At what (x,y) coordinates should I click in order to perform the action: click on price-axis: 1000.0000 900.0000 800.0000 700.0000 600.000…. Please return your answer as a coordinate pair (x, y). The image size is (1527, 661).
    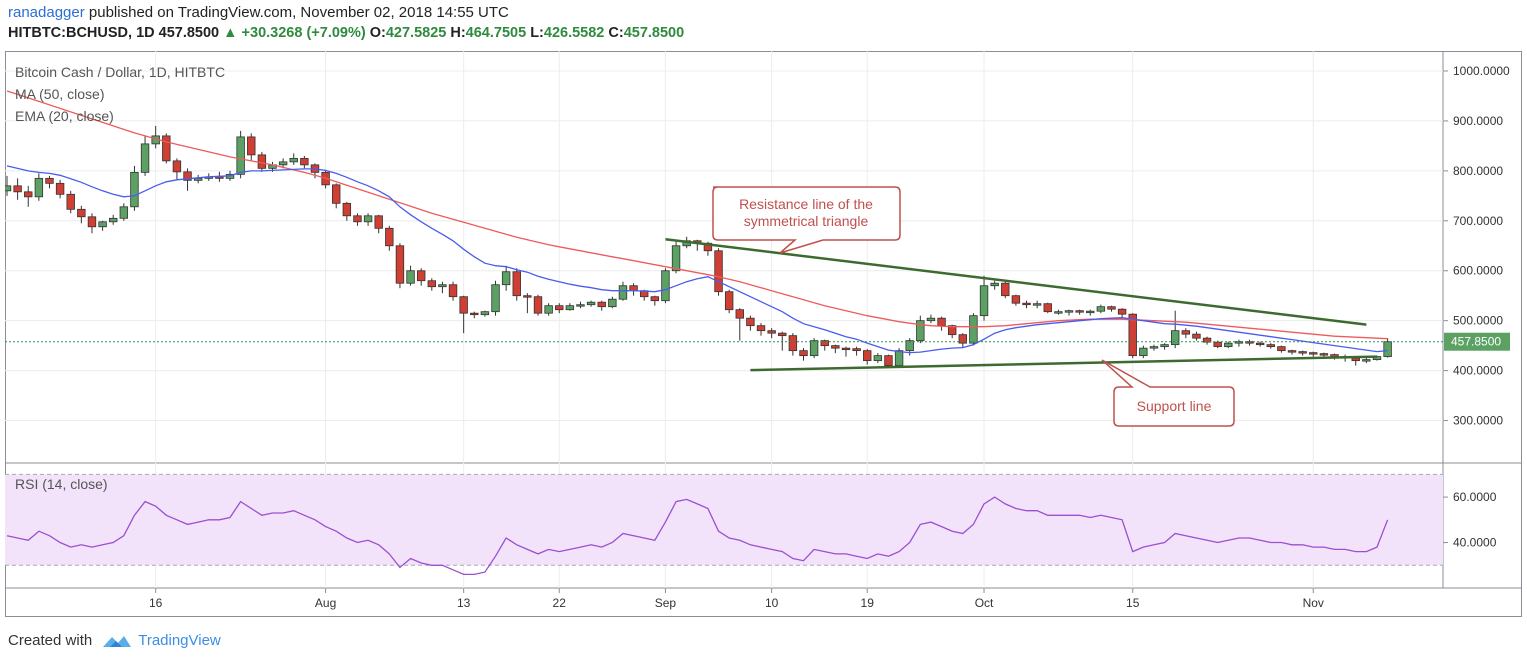
    Looking at the image, I should click on (1476, 246).